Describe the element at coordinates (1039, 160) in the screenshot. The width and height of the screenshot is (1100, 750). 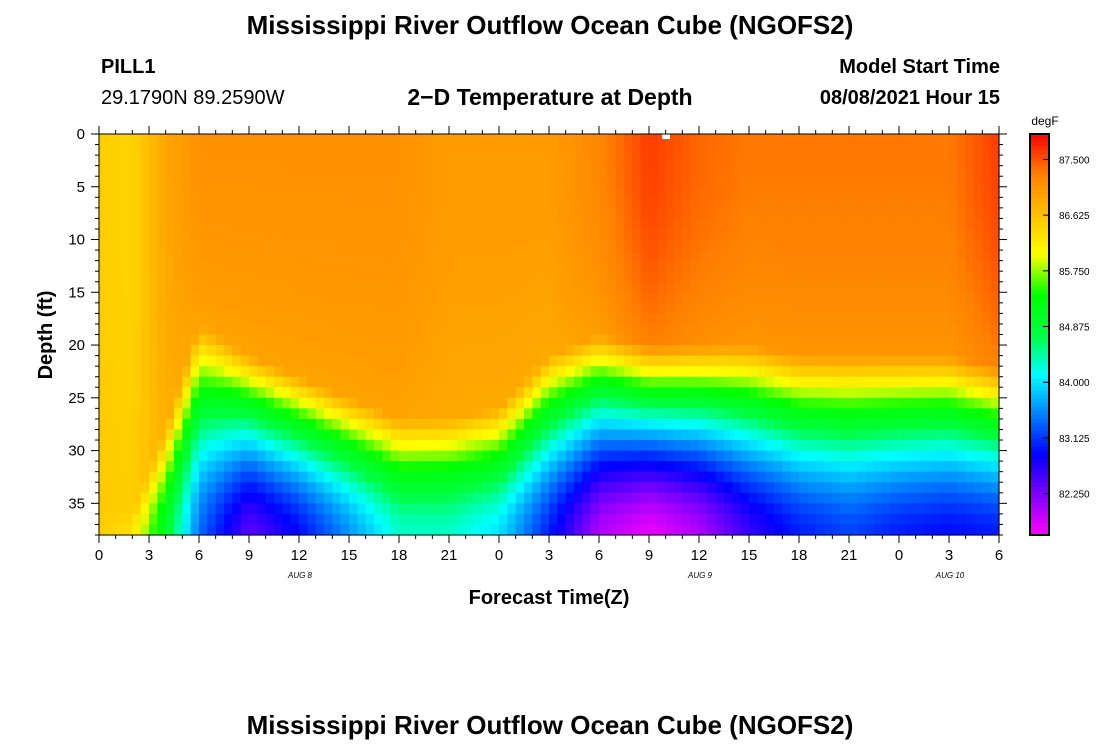
I see `colorbar-band` at that location.